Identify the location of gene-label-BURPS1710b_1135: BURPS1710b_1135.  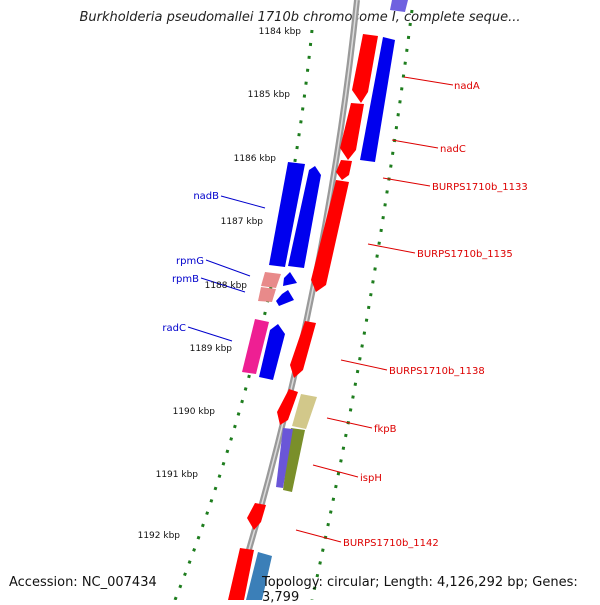
(465, 254).